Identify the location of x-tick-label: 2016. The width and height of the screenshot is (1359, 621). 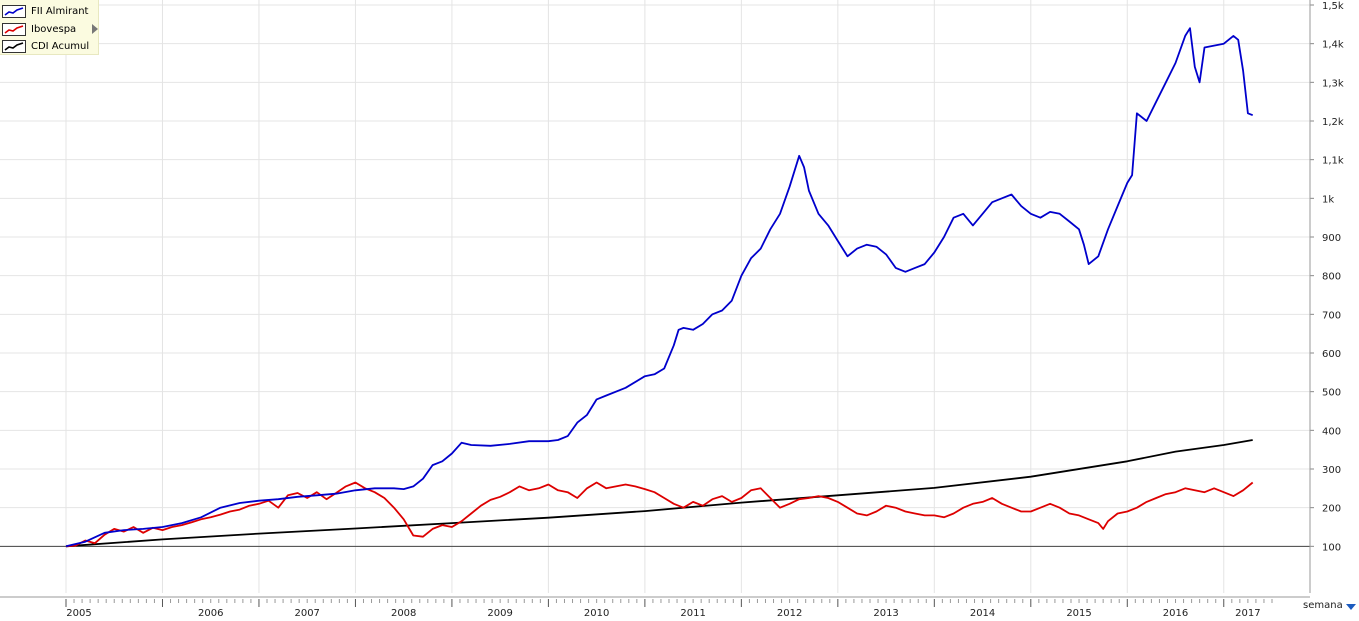
(1175, 613).